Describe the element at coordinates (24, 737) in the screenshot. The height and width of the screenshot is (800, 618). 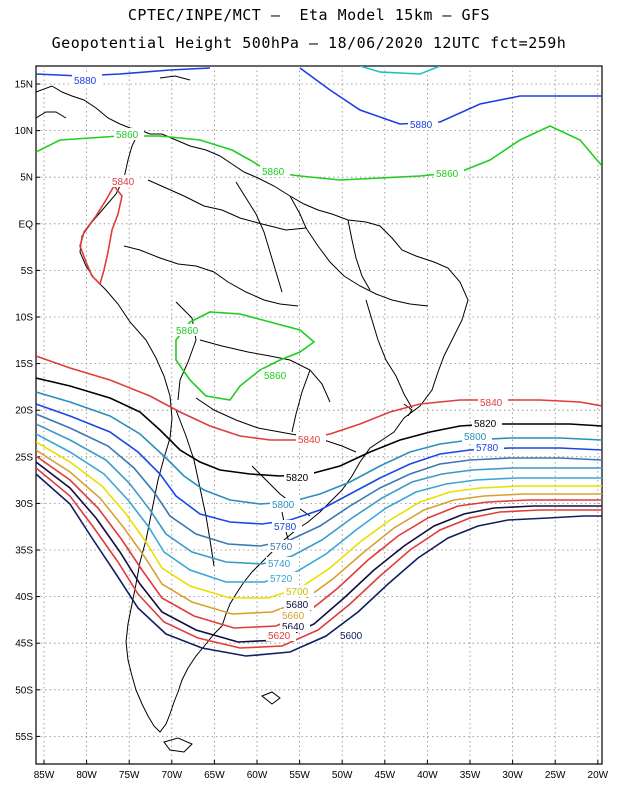
I see `latitude-tick-label: 55S` at that location.